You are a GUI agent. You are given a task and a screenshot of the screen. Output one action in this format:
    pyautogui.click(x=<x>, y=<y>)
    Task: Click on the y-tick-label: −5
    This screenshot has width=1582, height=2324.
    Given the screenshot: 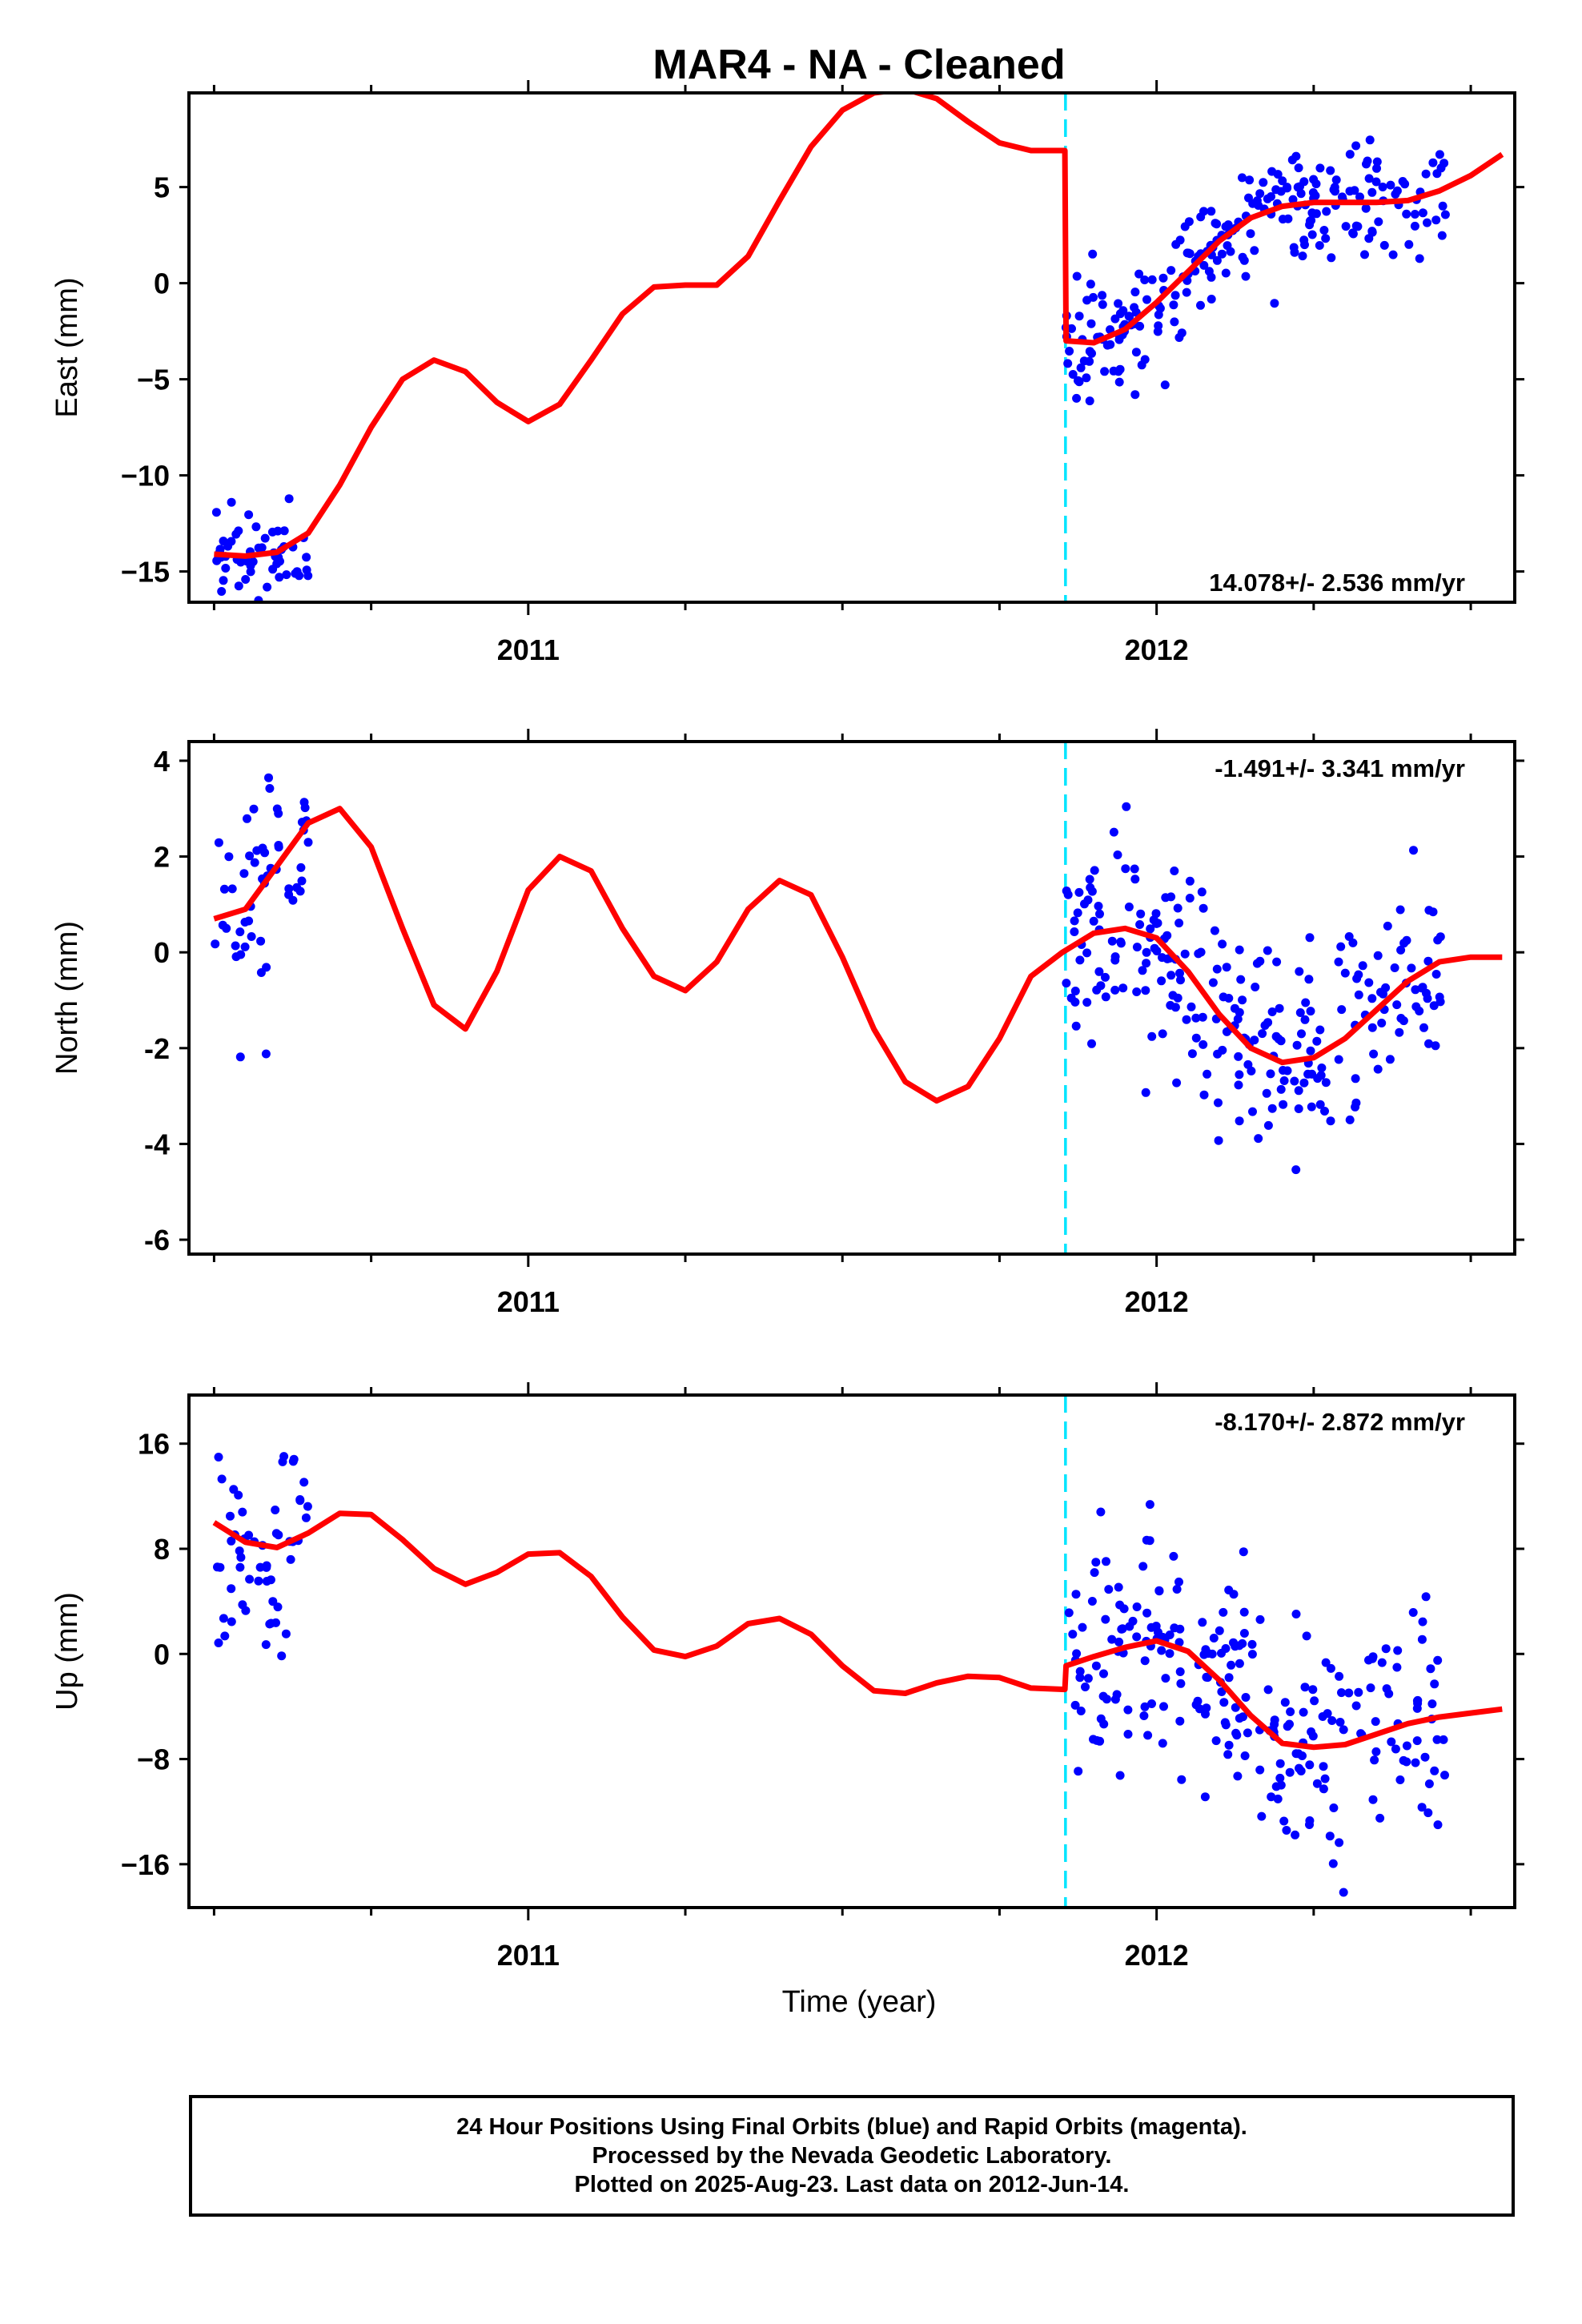 What is the action you would take?
    pyautogui.click(x=154, y=380)
    